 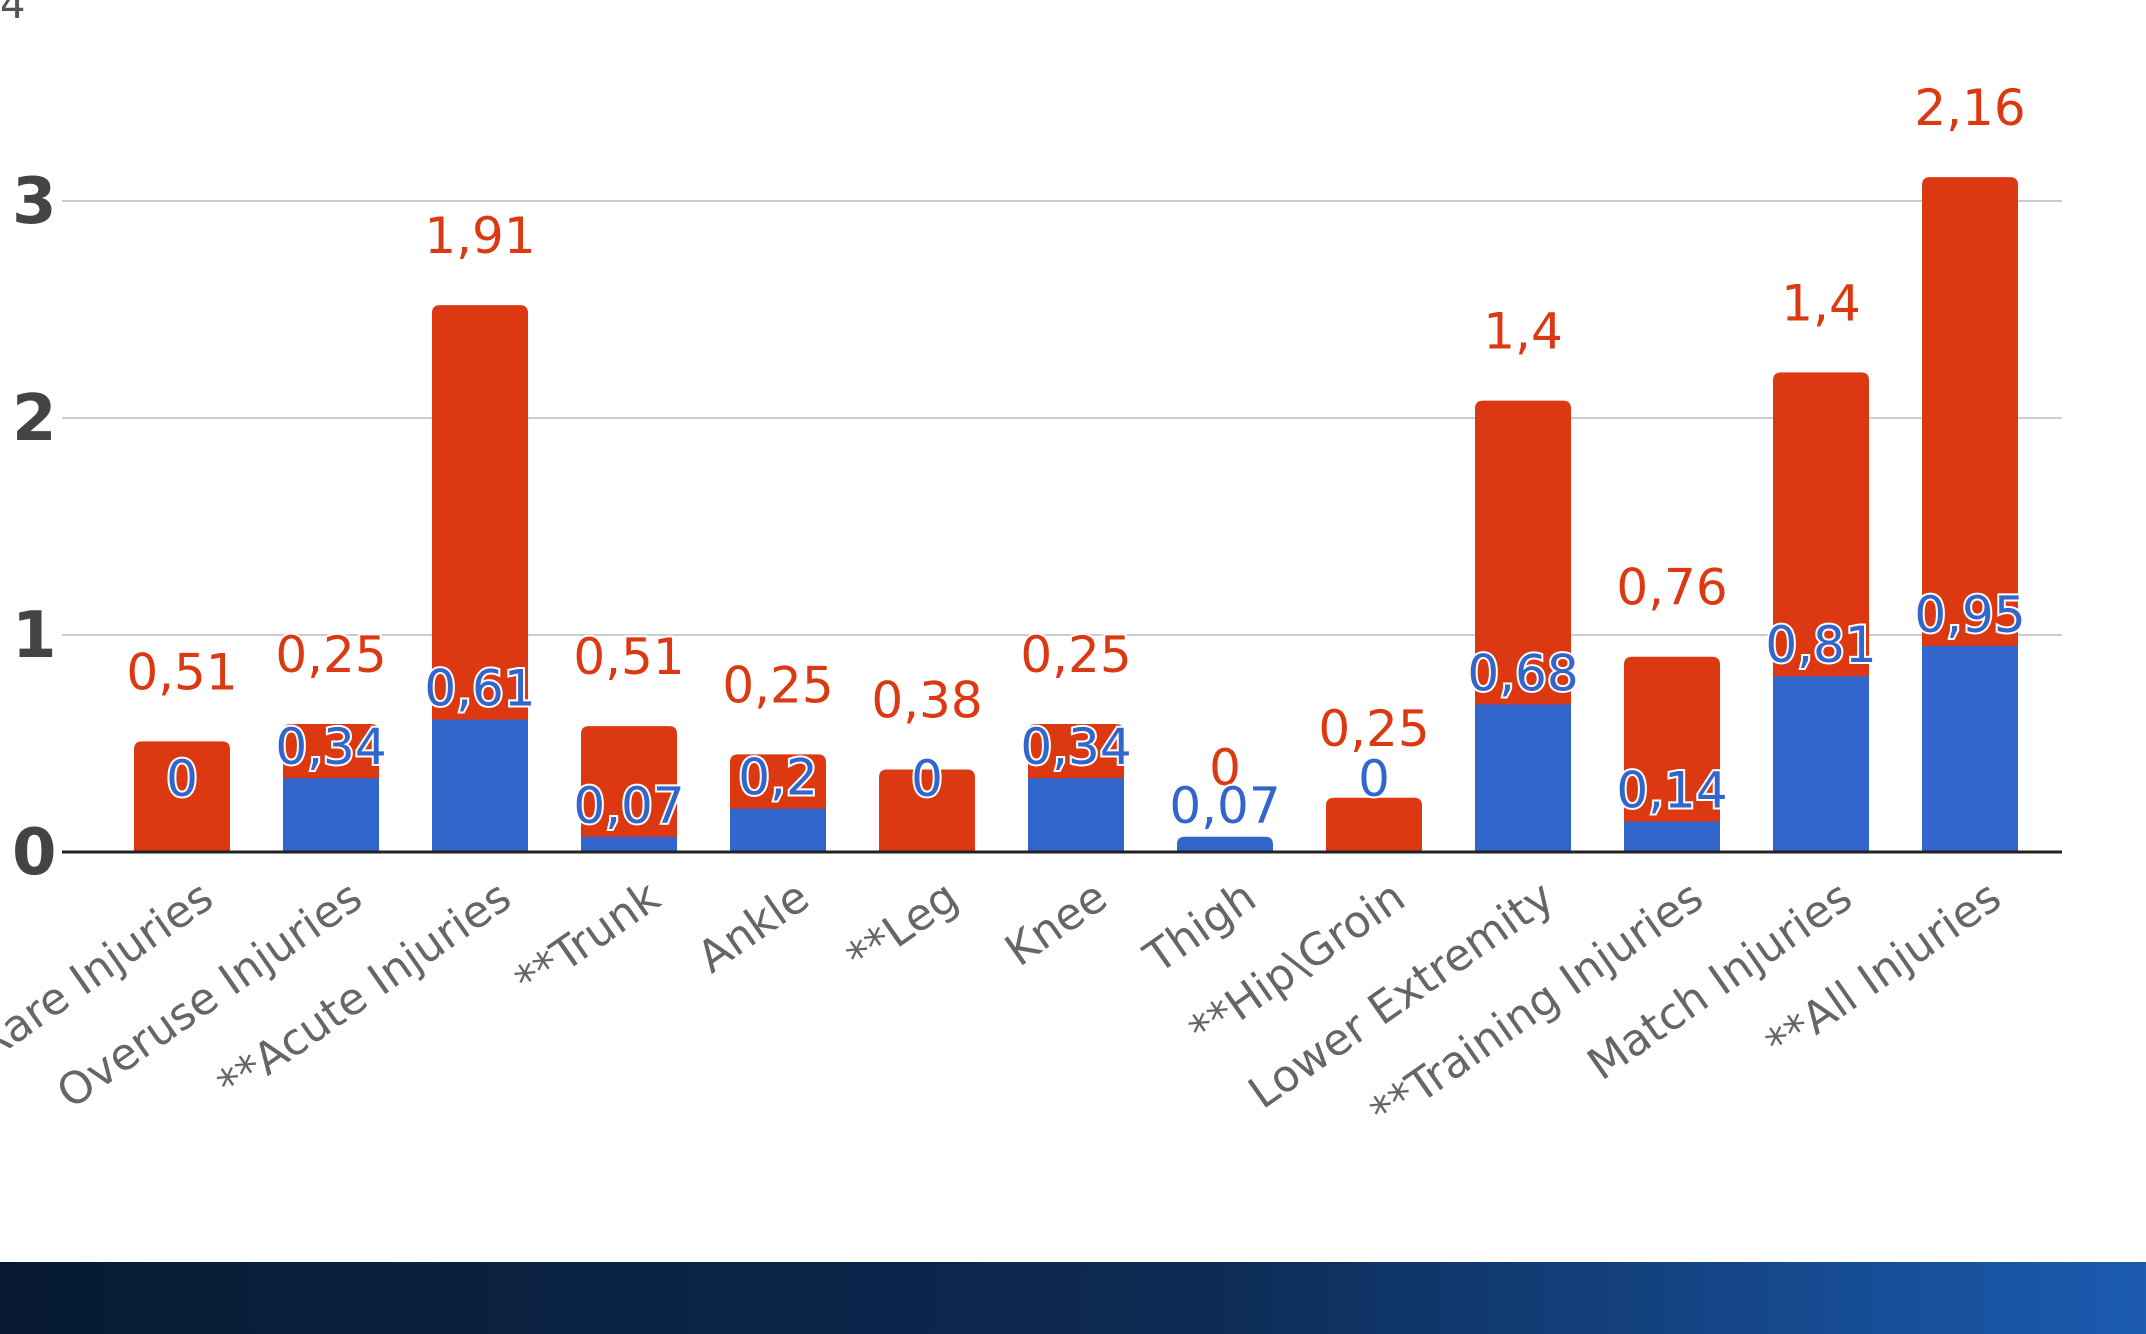 What do you see at coordinates (479, 689) in the screenshot?
I see `data-label-blue: 0,61` at bounding box center [479, 689].